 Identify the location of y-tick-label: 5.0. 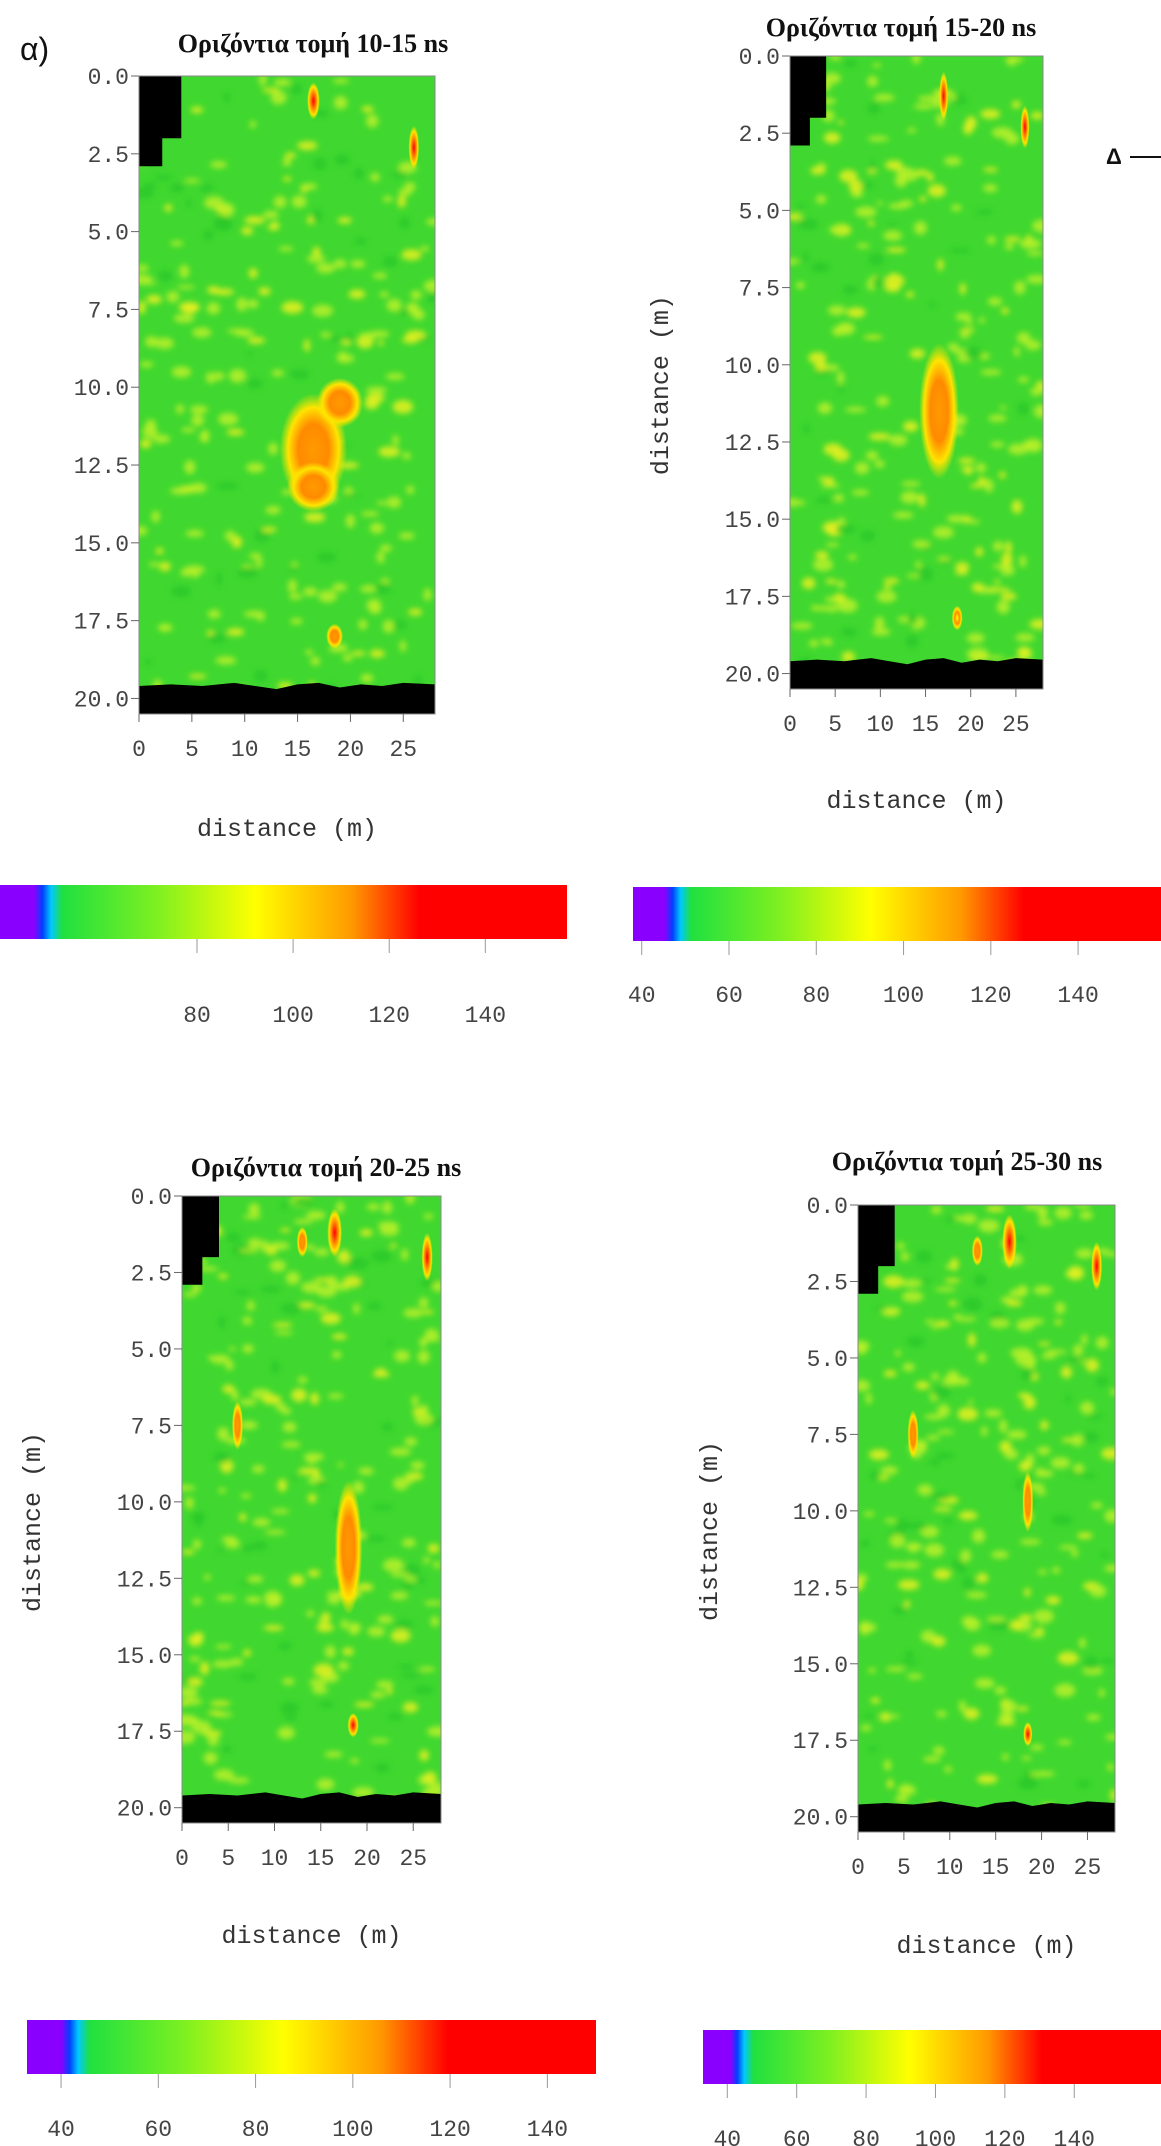
(151, 1351).